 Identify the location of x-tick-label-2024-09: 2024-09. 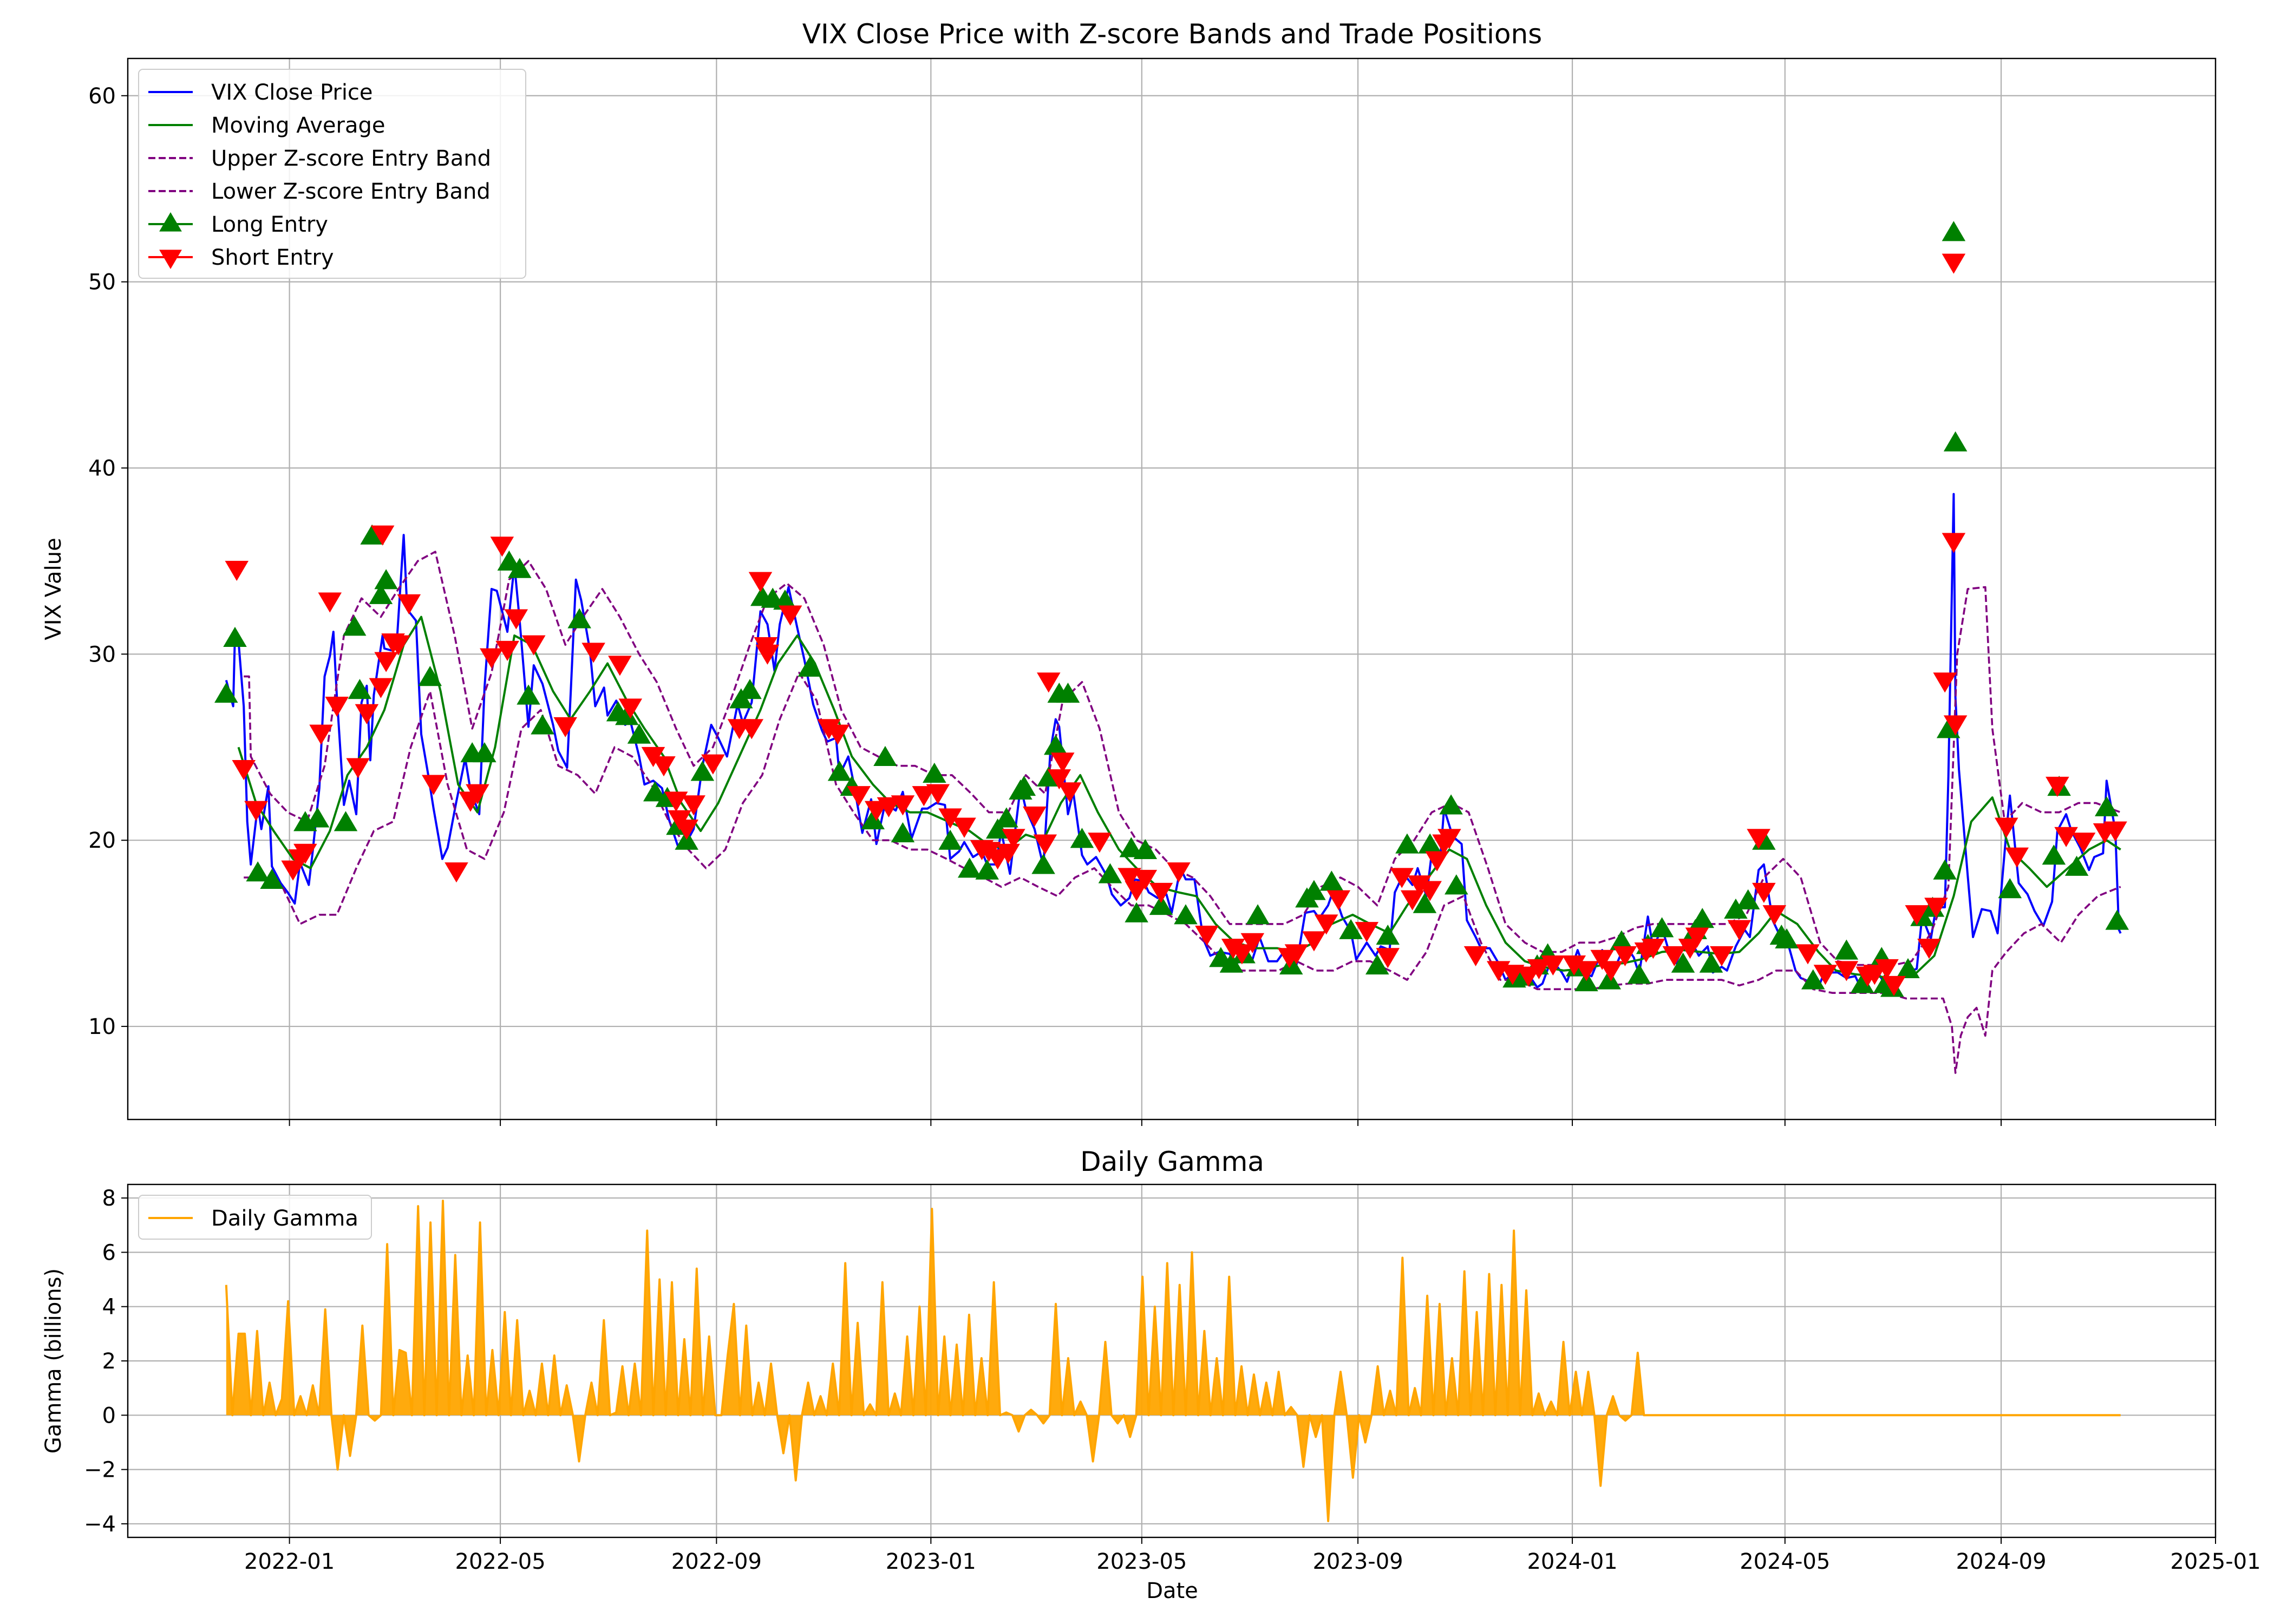
(2001, 1561).